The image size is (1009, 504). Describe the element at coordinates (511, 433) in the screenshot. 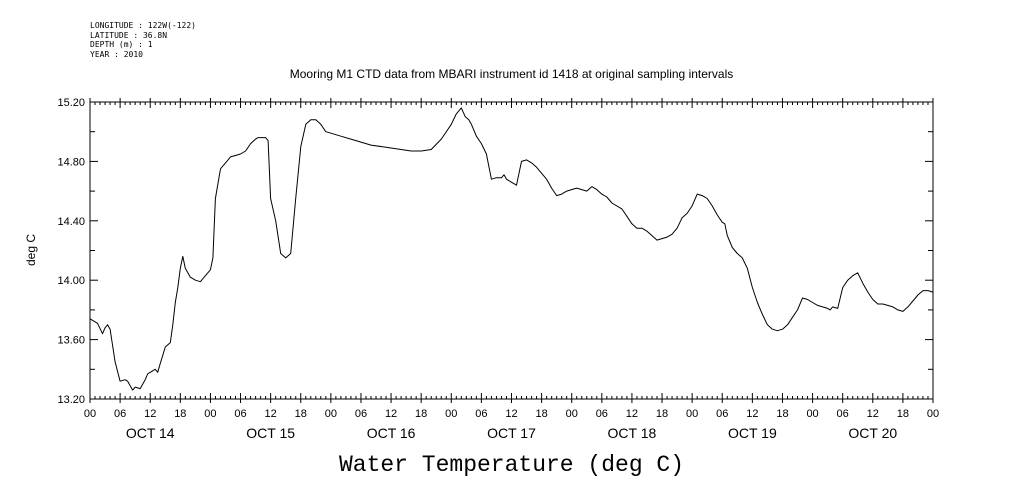

I see `x-day-label: OCT 17` at that location.